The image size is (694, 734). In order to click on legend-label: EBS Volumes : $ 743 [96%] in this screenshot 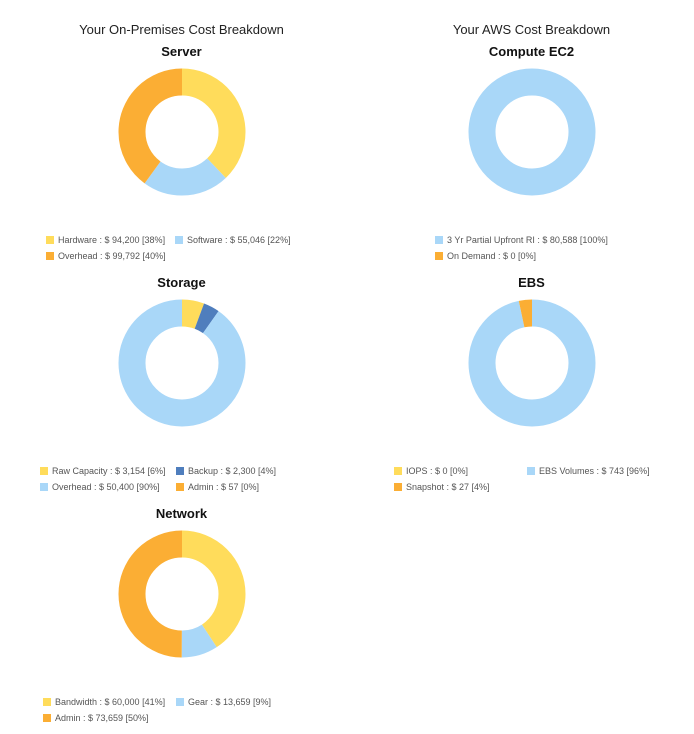, I will do `click(594, 471)`.